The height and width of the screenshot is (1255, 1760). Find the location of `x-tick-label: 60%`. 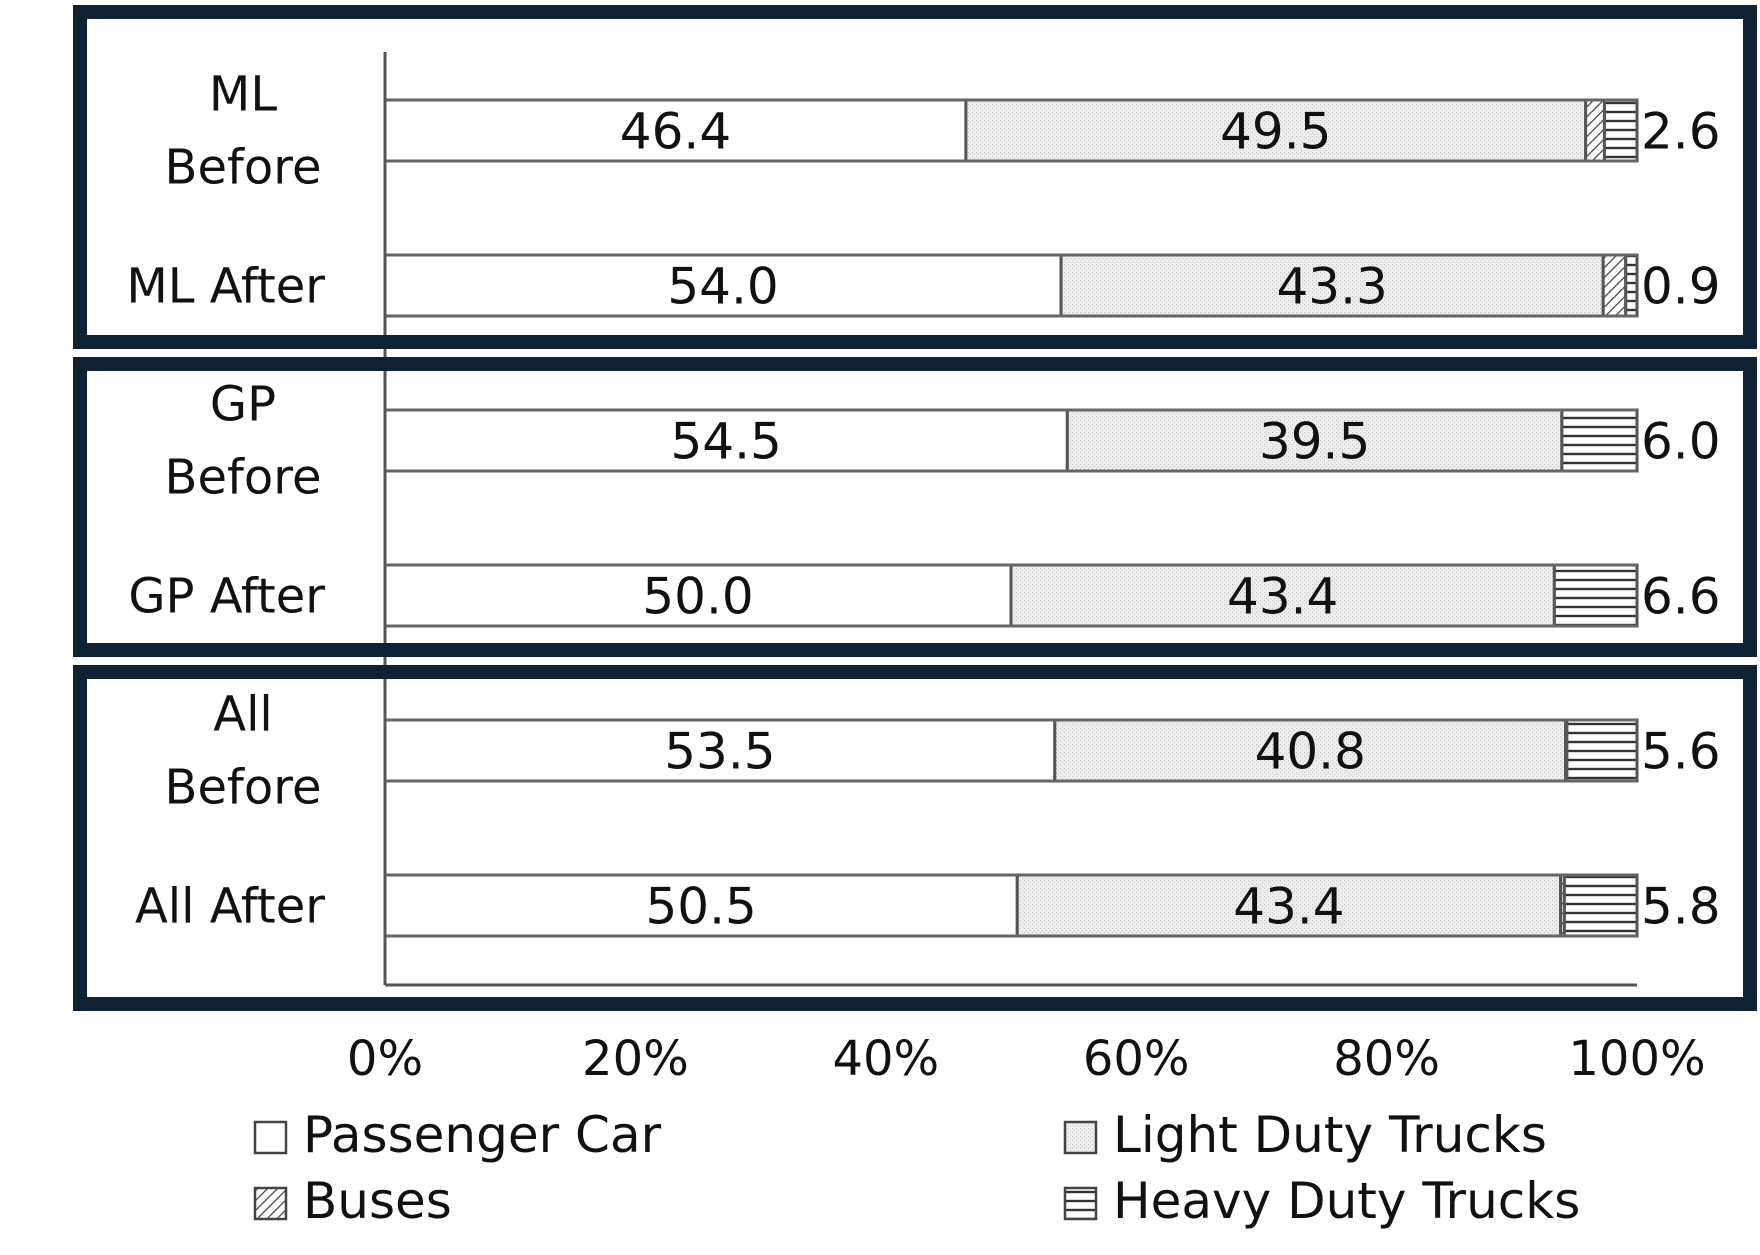

x-tick-label: 60% is located at coordinates (1136, 1059).